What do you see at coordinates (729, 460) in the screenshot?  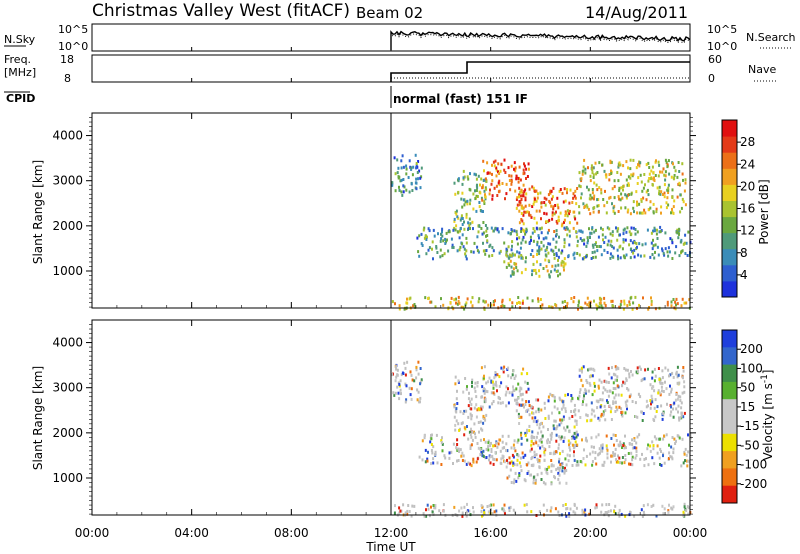 I see `velocity-colorbar-swatch` at bounding box center [729, 460].